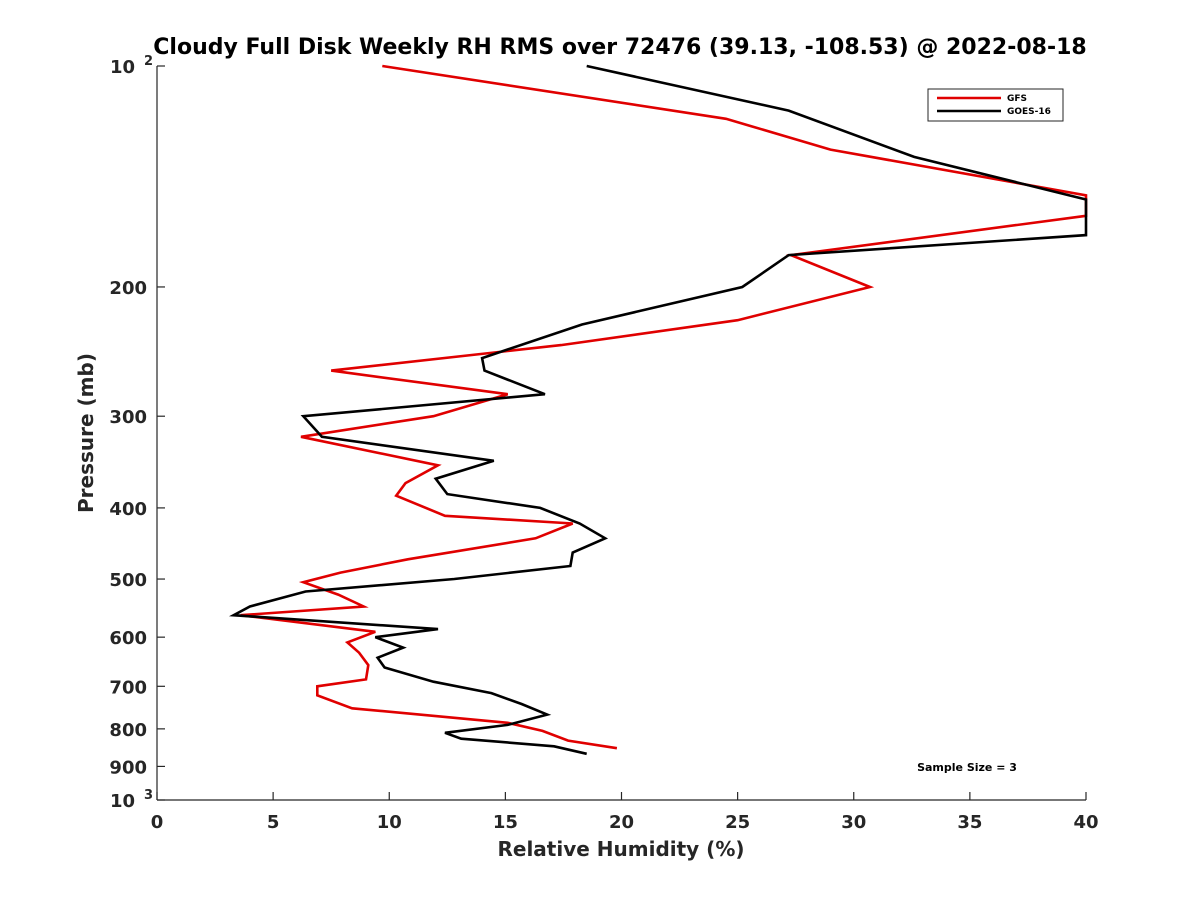 The image size is (1200, 900). I want to click on x-axis-label: Relative Humidity (%), so click(620, 849).